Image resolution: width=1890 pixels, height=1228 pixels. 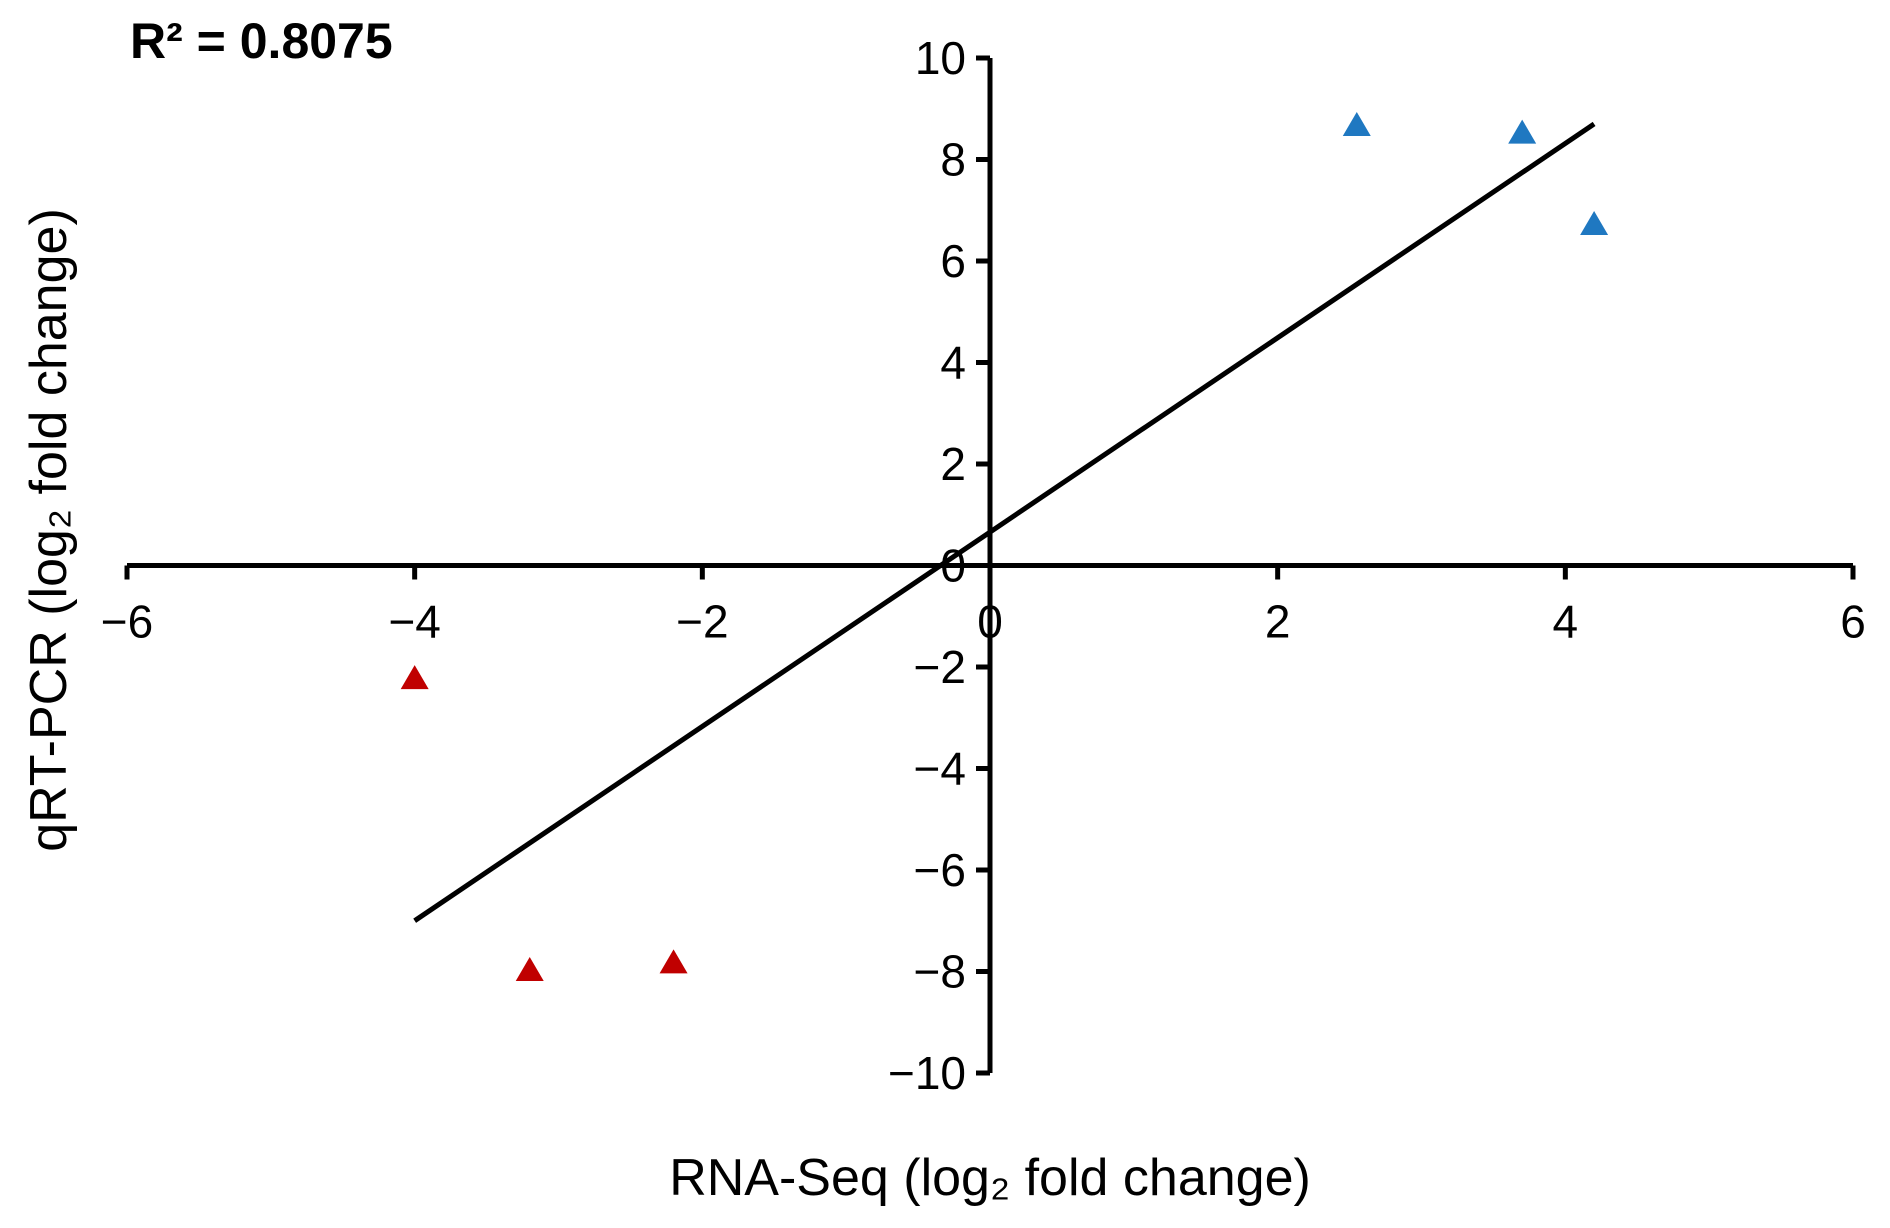 What do you see at coordinates (1853, 622) in the screenshot?
I see `x-tick-label: 6` at bounding box center [1853, 622].